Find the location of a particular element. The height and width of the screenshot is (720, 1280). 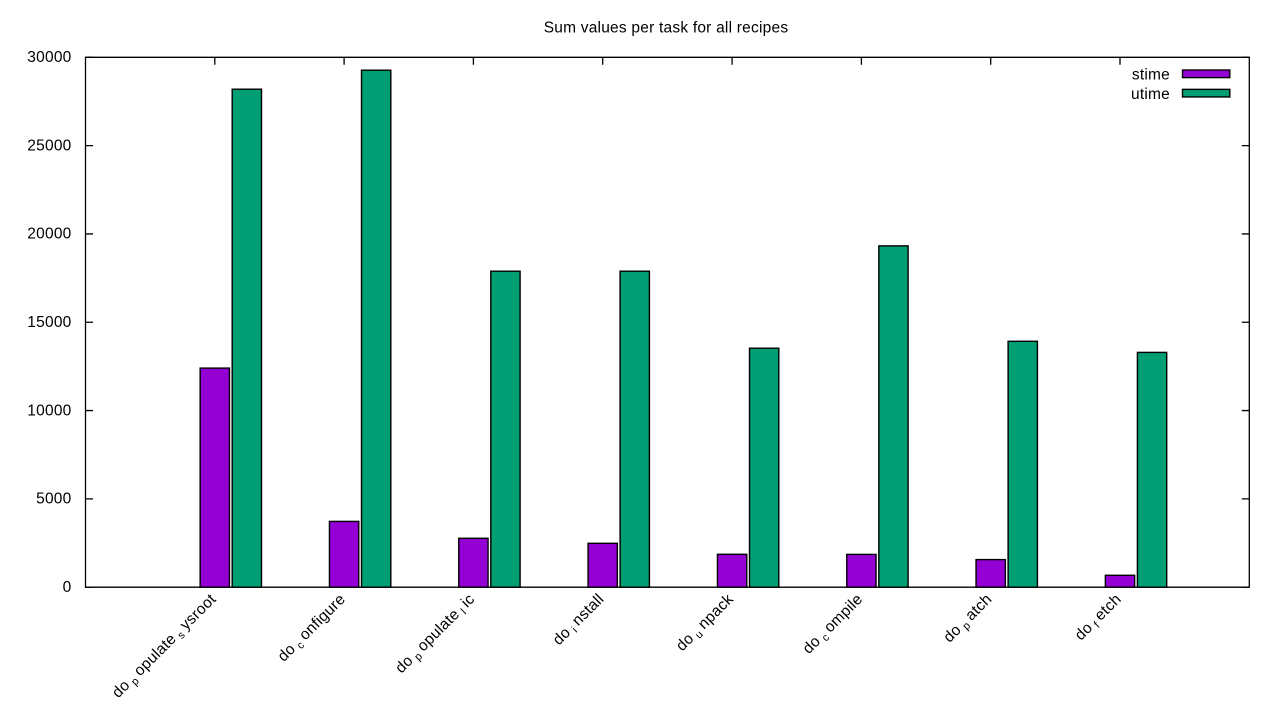

svg-text: stime is located at coordinates (1151, 75).